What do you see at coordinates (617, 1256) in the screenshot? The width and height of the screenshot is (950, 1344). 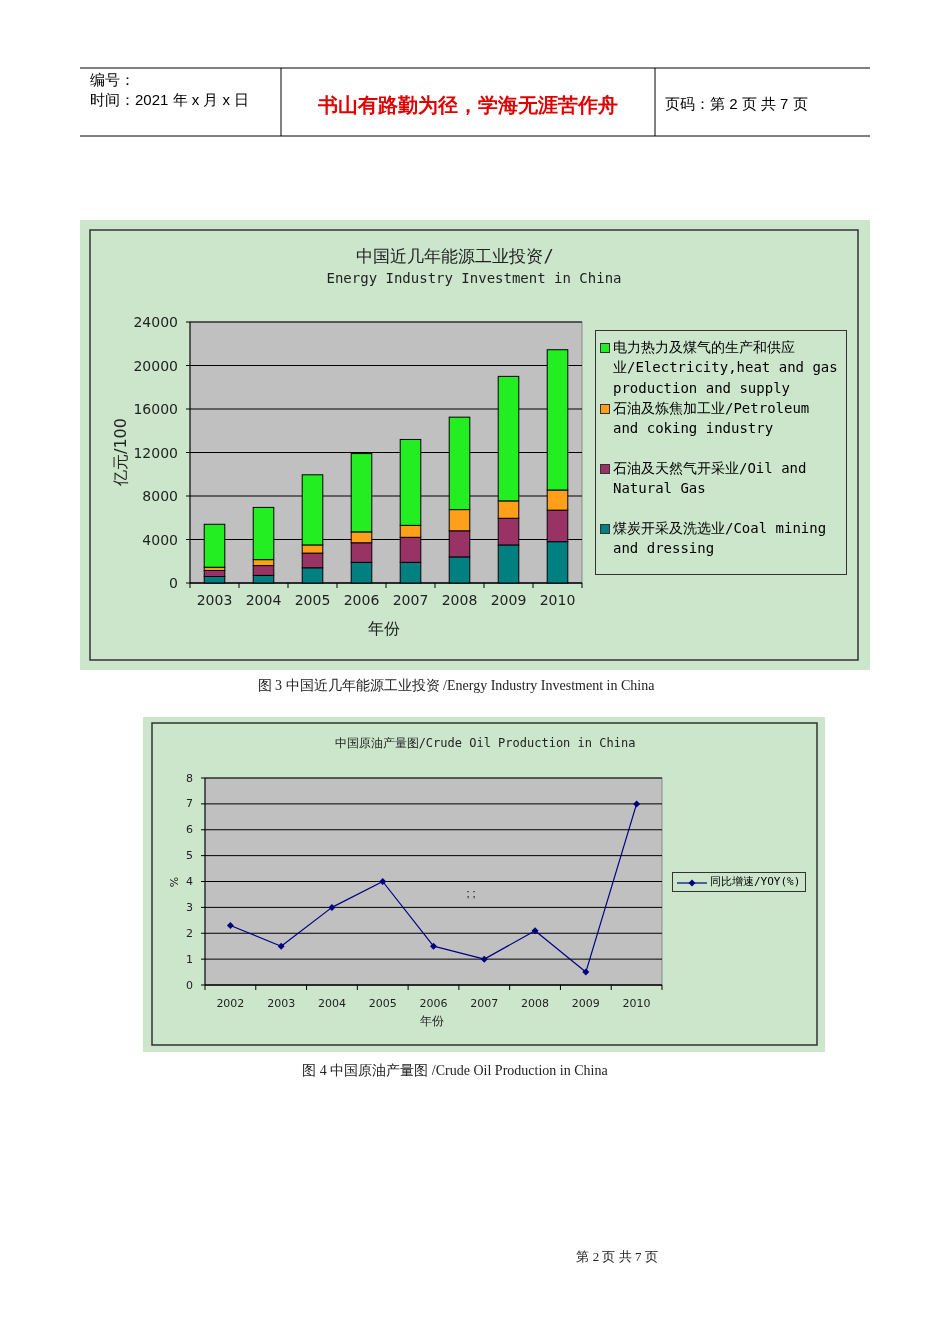 I see `text: 第 2 页 共 7 页` at bounding box center [617, 1256].